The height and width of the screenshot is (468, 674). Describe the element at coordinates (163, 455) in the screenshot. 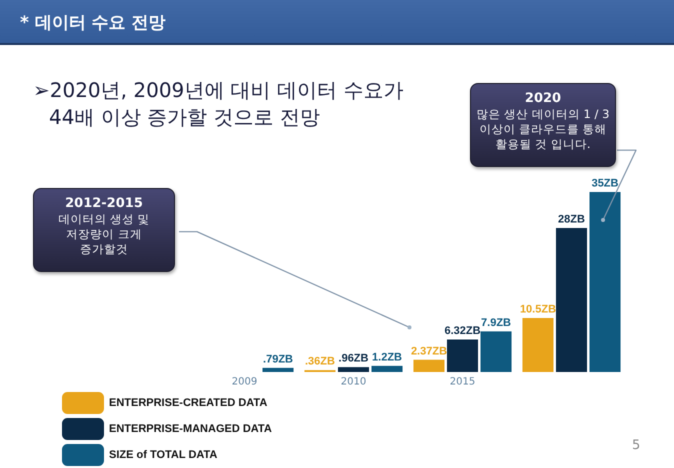

I see `legend-label: SIZE of TOTAL DATA` at that location.